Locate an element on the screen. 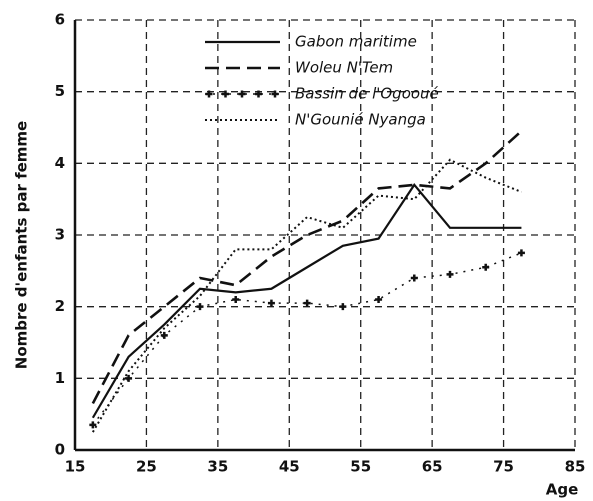 This screenshot has width=593, height=501. x-tick-label: 65 is located at coordinates (432, 467).